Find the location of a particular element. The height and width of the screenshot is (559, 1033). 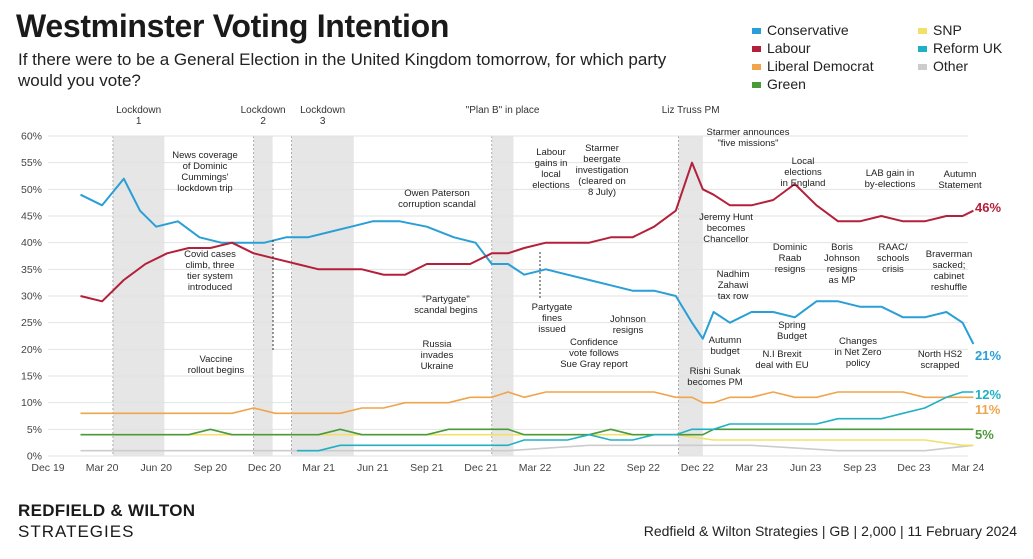

end-label-labour: 46% is located at coordinates (988, 207).